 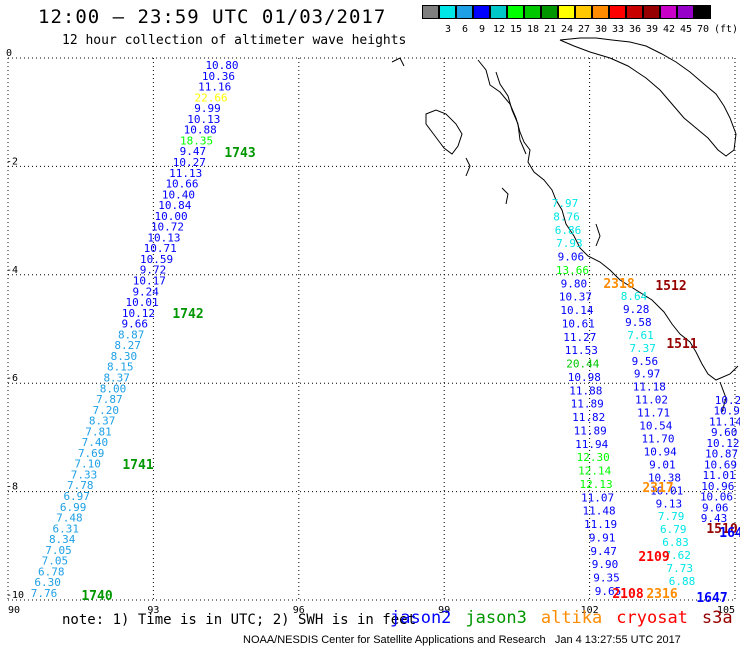 I want to click on wave-height-label: 10.38, so click(x=664, y=477).